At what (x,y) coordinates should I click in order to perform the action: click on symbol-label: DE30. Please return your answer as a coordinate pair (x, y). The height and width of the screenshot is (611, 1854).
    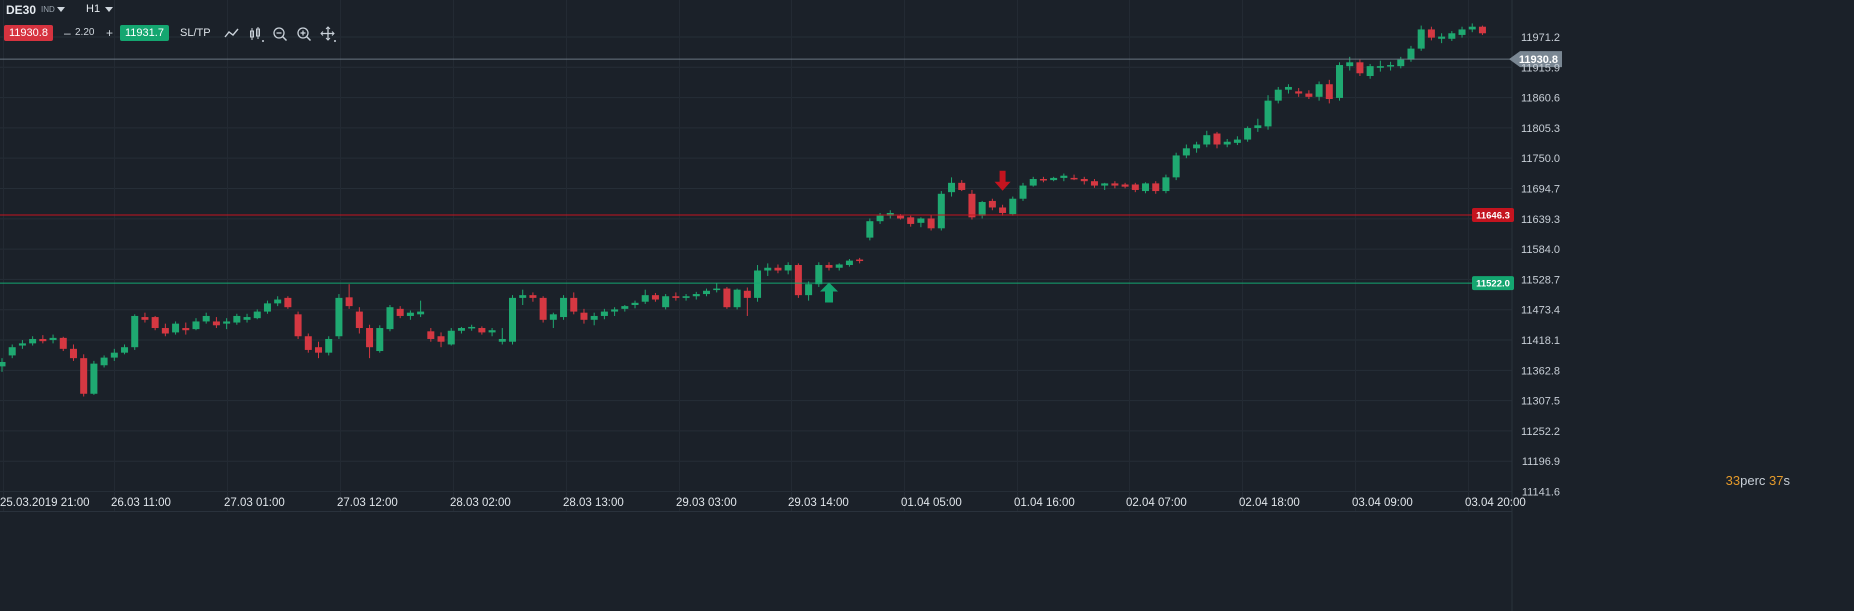
    Looking at the image, I should click on (21, 10).